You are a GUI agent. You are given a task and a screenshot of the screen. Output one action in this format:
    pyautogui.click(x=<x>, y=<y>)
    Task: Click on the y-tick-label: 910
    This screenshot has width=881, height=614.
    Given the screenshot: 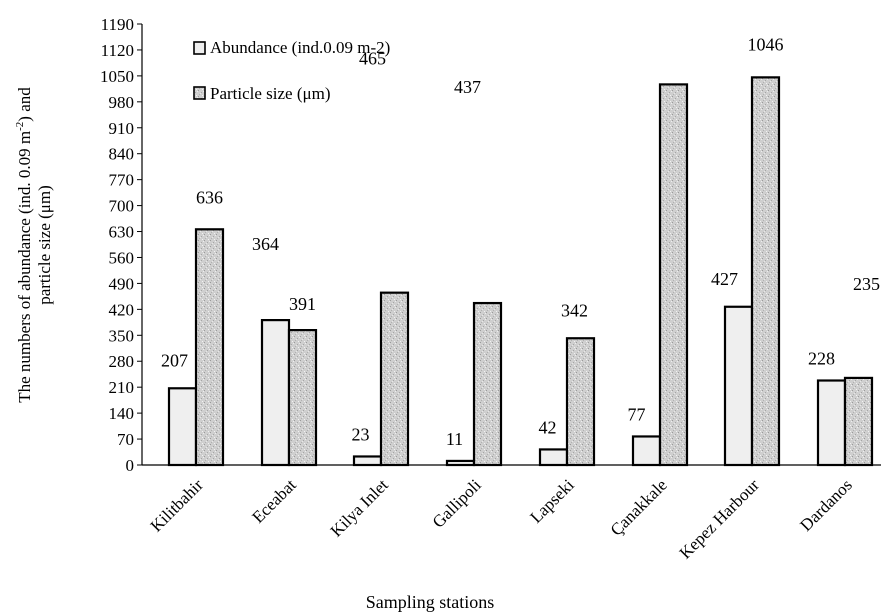 What is the action you would take?
    pyautogui.click(x=122, y=128)
    